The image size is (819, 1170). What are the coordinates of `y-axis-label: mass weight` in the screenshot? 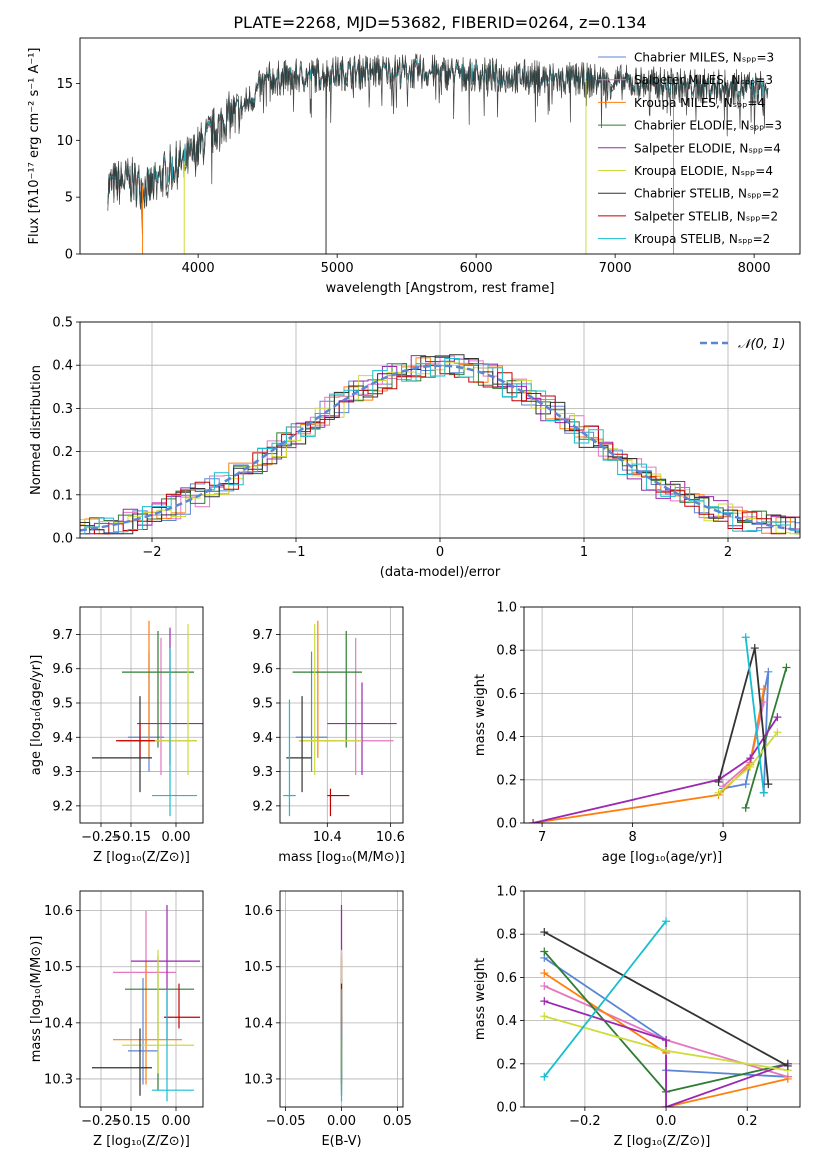 It's located at (480, 715).